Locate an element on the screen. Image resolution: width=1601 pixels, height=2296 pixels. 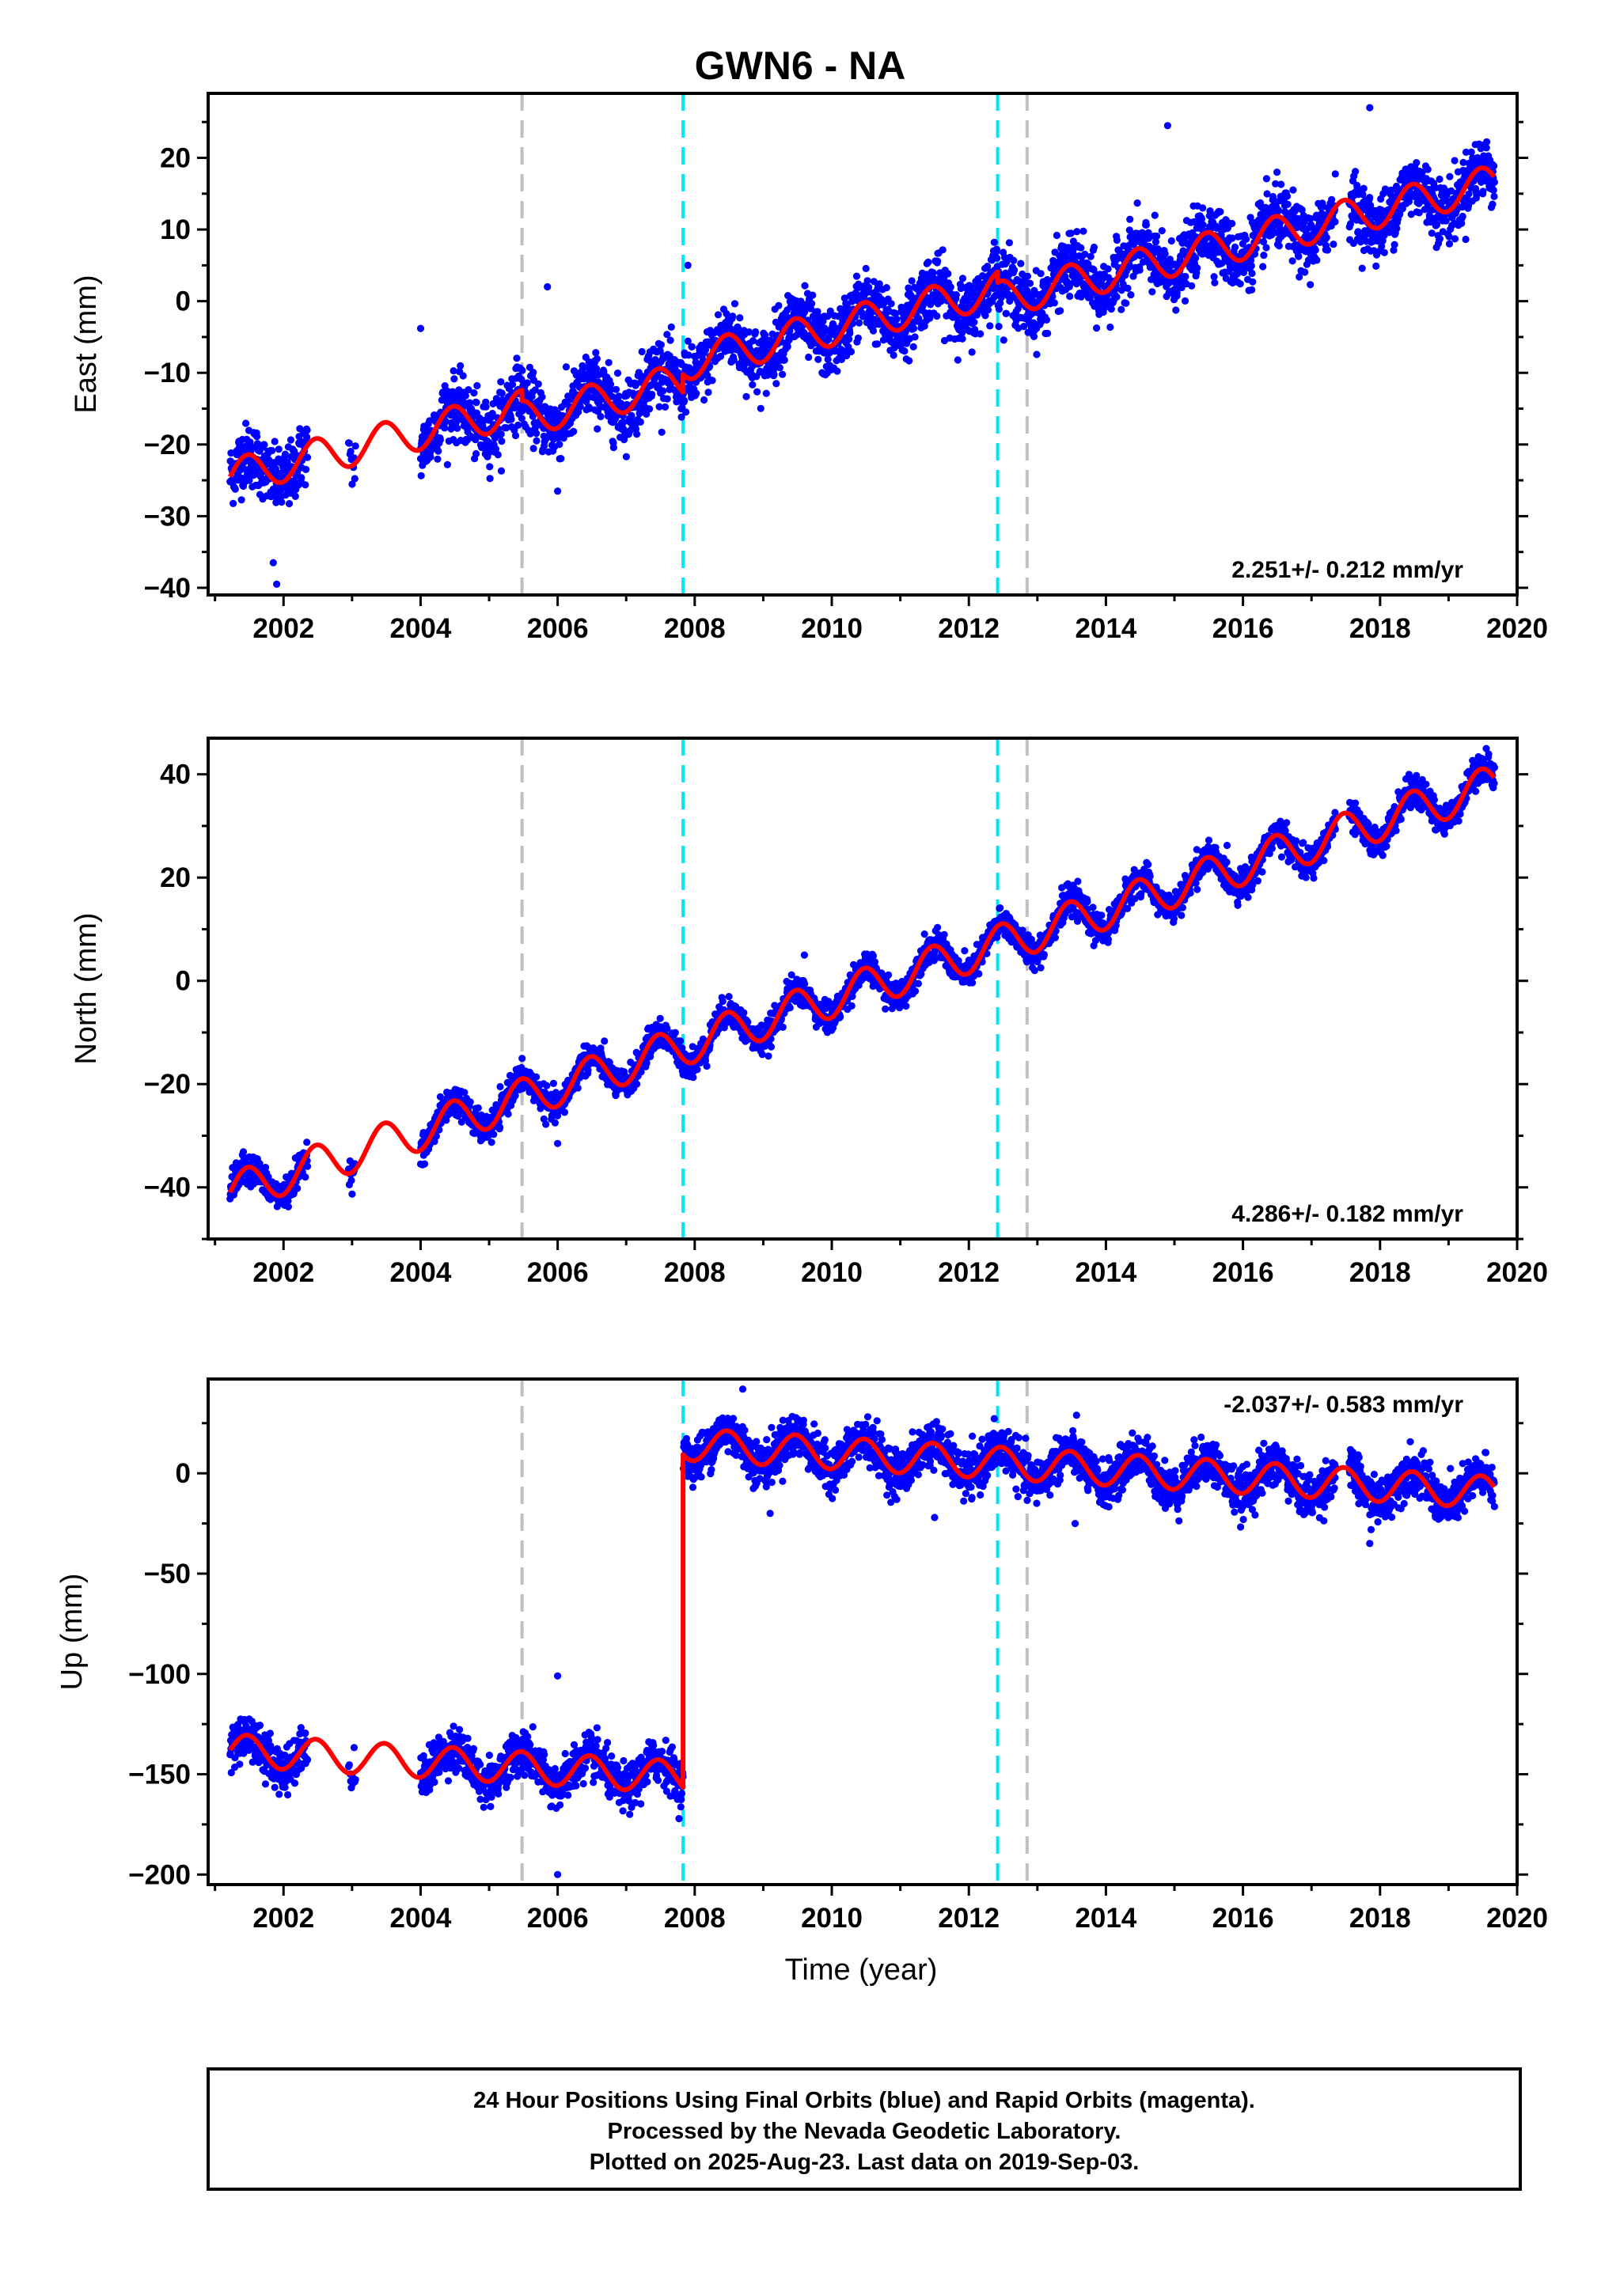
east-y-tick-label: −30 is located at coordinates (168, 516).